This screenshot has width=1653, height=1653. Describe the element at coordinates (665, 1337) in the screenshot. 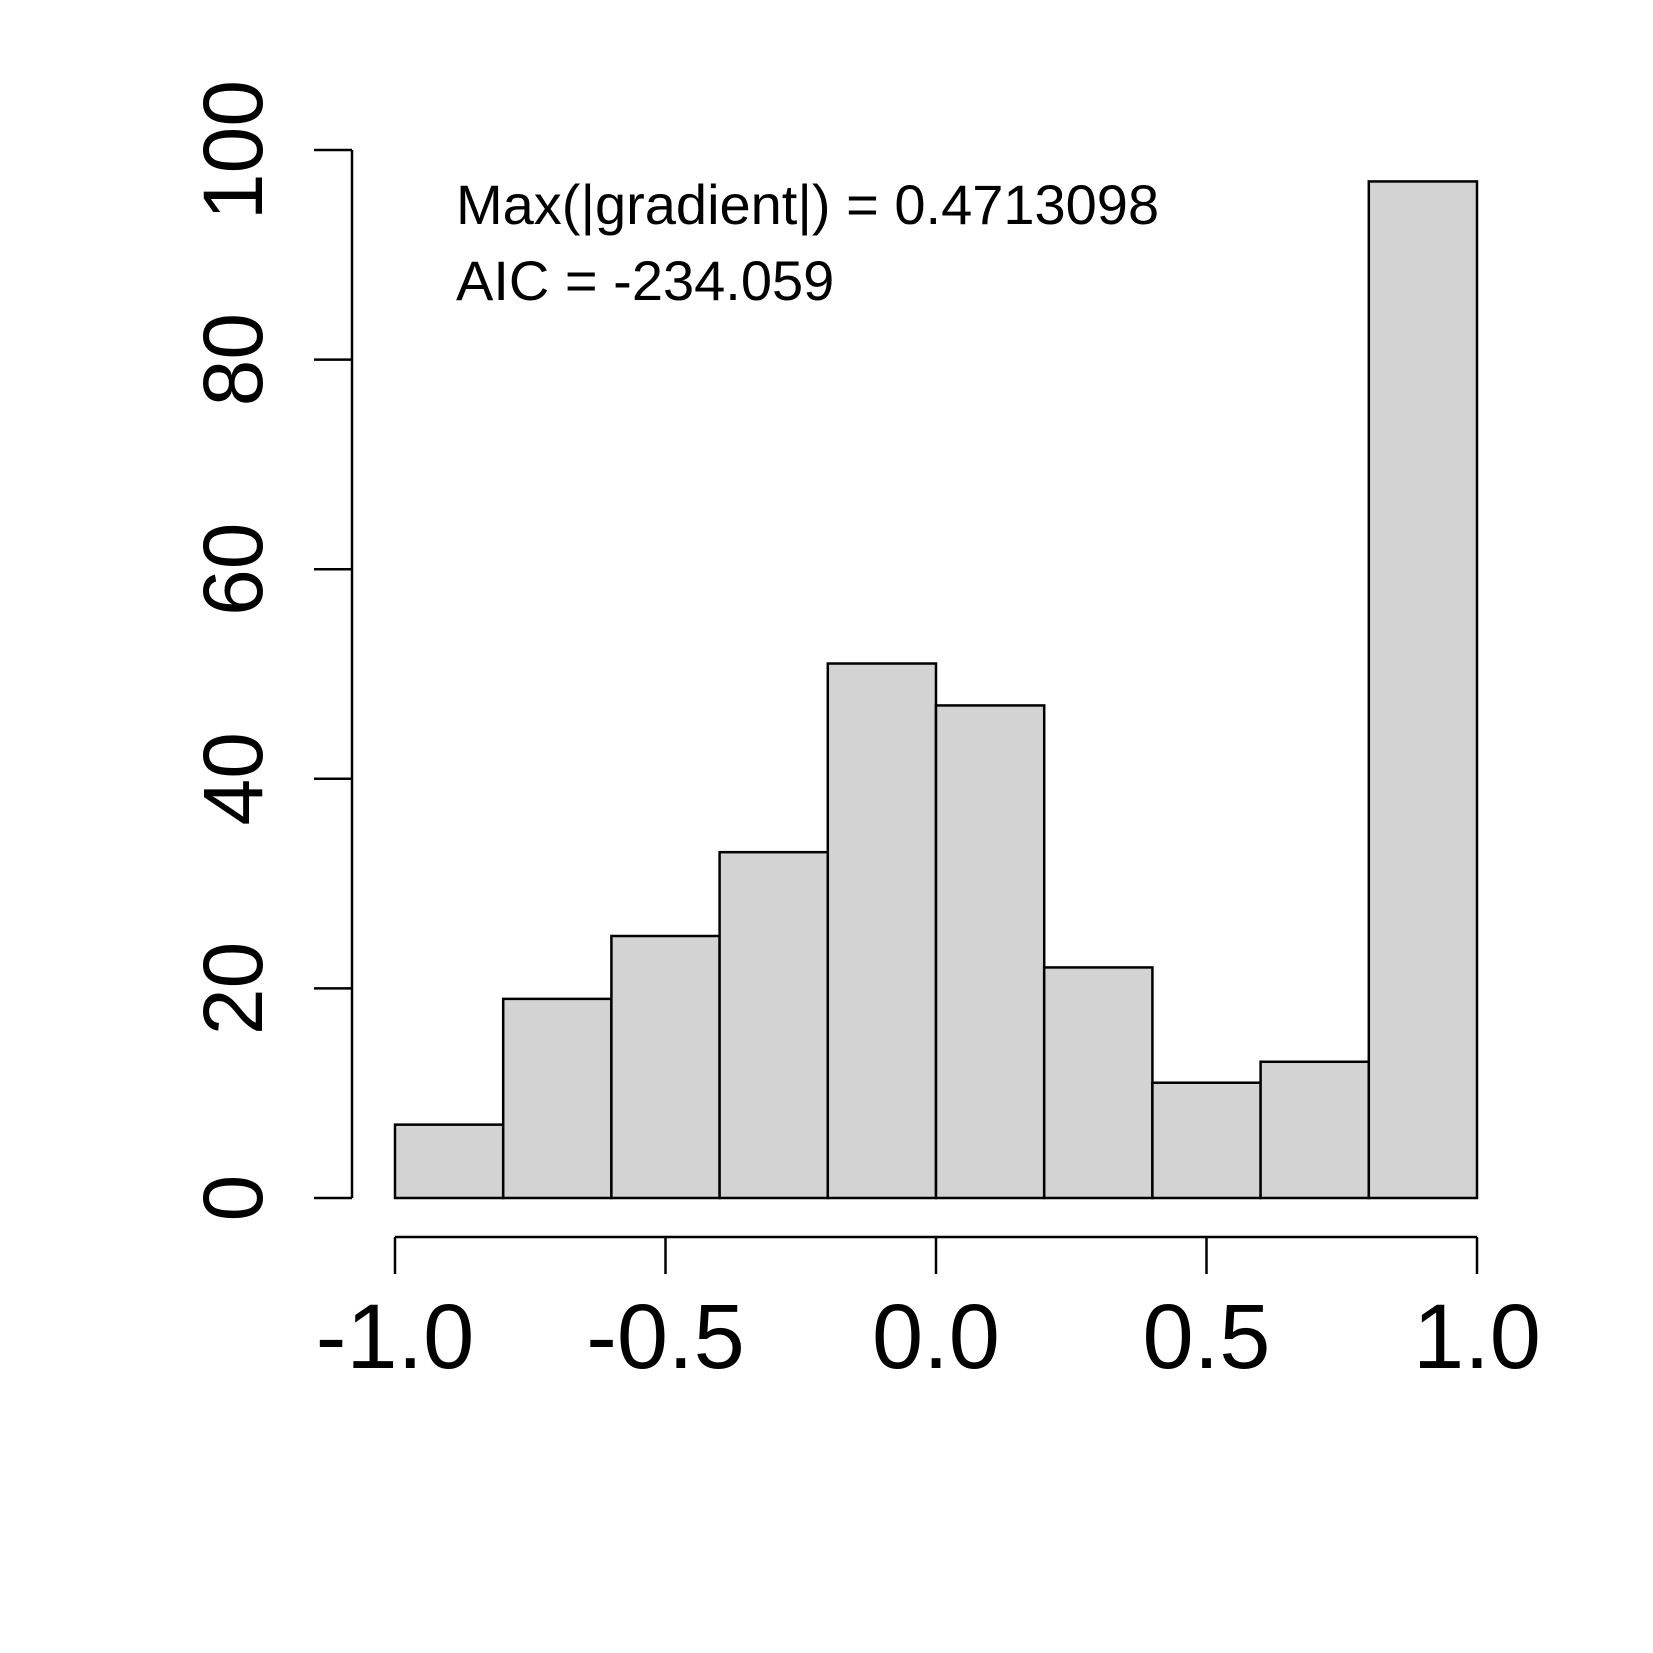

I see `x-tick-label: -0.5` at that location.